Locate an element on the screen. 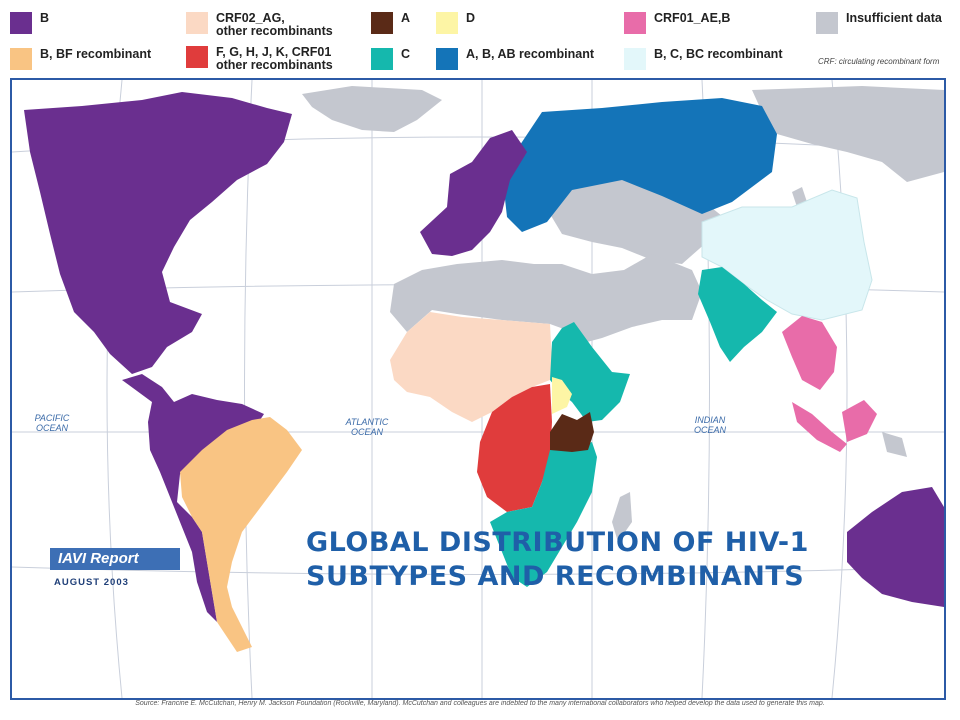 The image size is (960, 720). legend-item-b: B is located at coordinates (29, 23).